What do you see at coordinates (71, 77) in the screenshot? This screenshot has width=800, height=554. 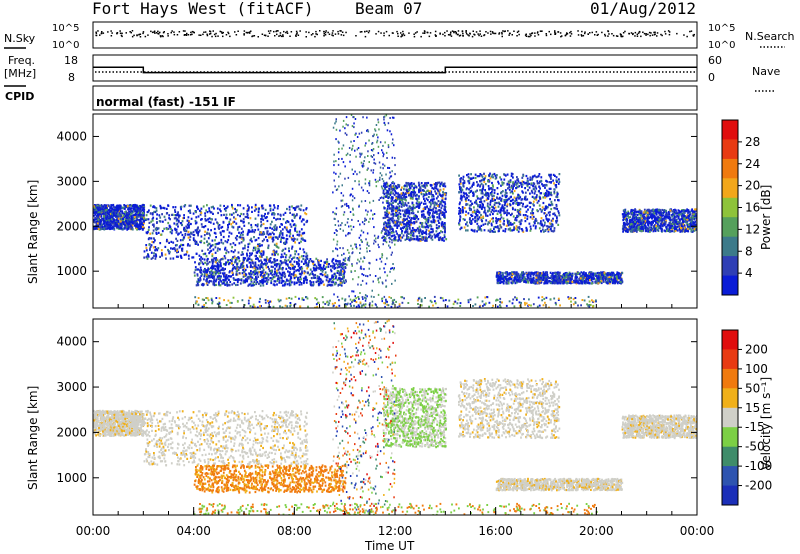 I see `freq-tick-bottom: 8` at bounding box center [71, 77].